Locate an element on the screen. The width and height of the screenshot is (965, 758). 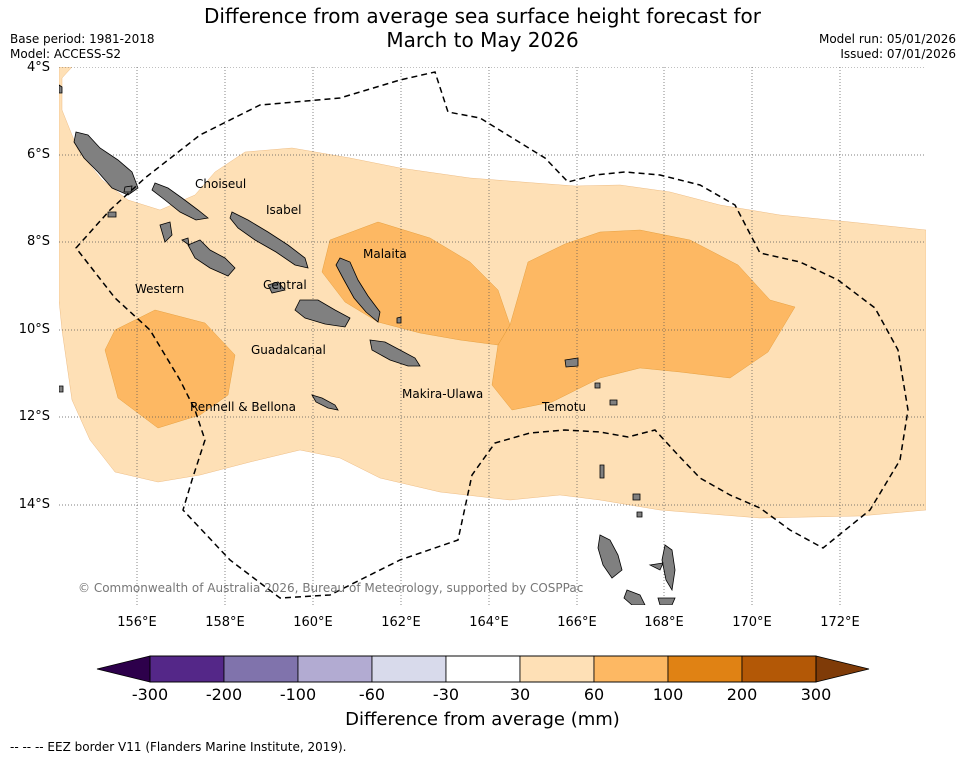
lon-label-166e: 166°E is located at coordinates (577, 622).